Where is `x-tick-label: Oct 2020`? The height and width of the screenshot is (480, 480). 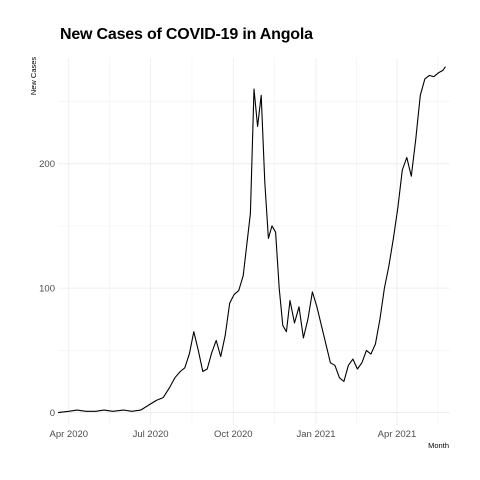 x-tick-label: Oct 2020 is located at coordinates (233, 434).